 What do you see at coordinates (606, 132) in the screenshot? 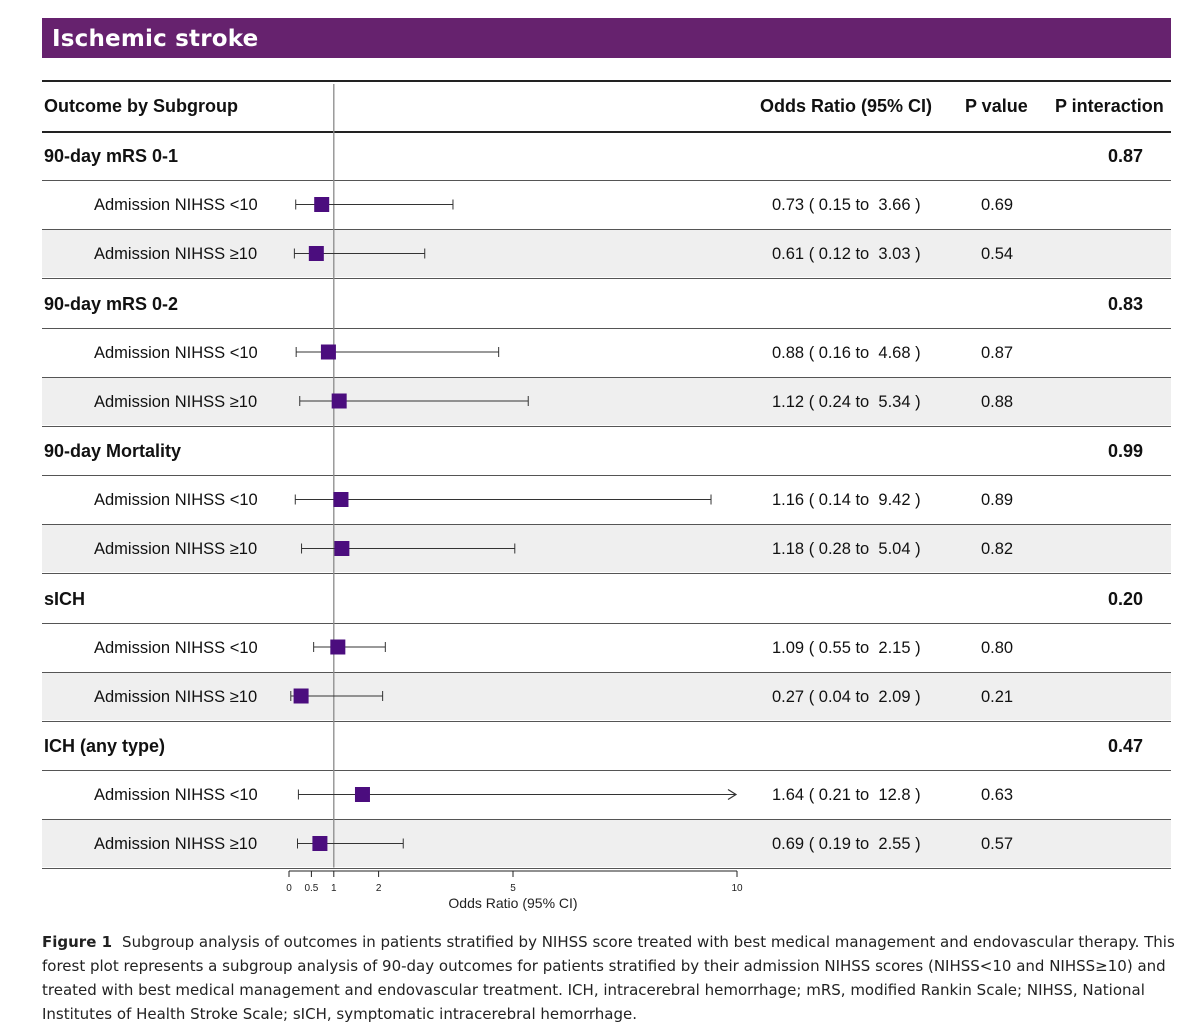
I see `header-rule` at bounding box center [606, 132].